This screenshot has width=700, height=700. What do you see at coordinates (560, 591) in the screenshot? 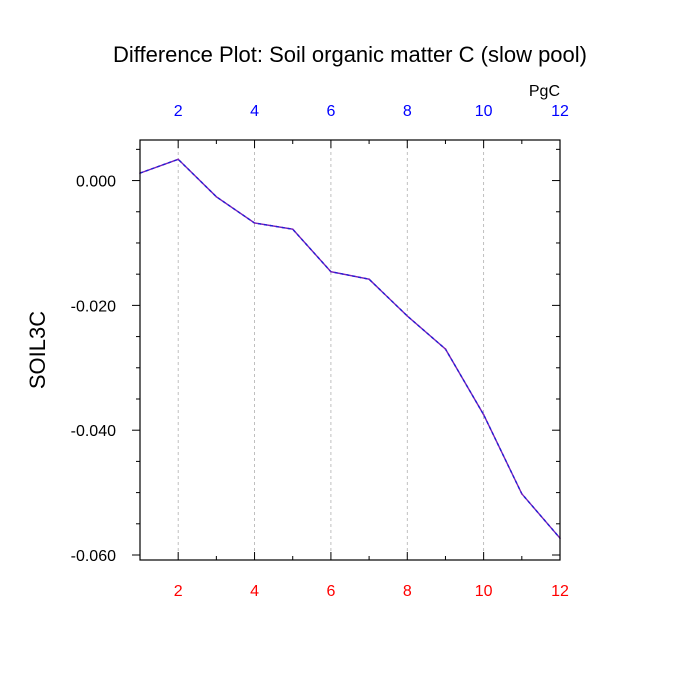
I see `x-tick-label-bottom-12: 12` at bounding box center [560, 591].